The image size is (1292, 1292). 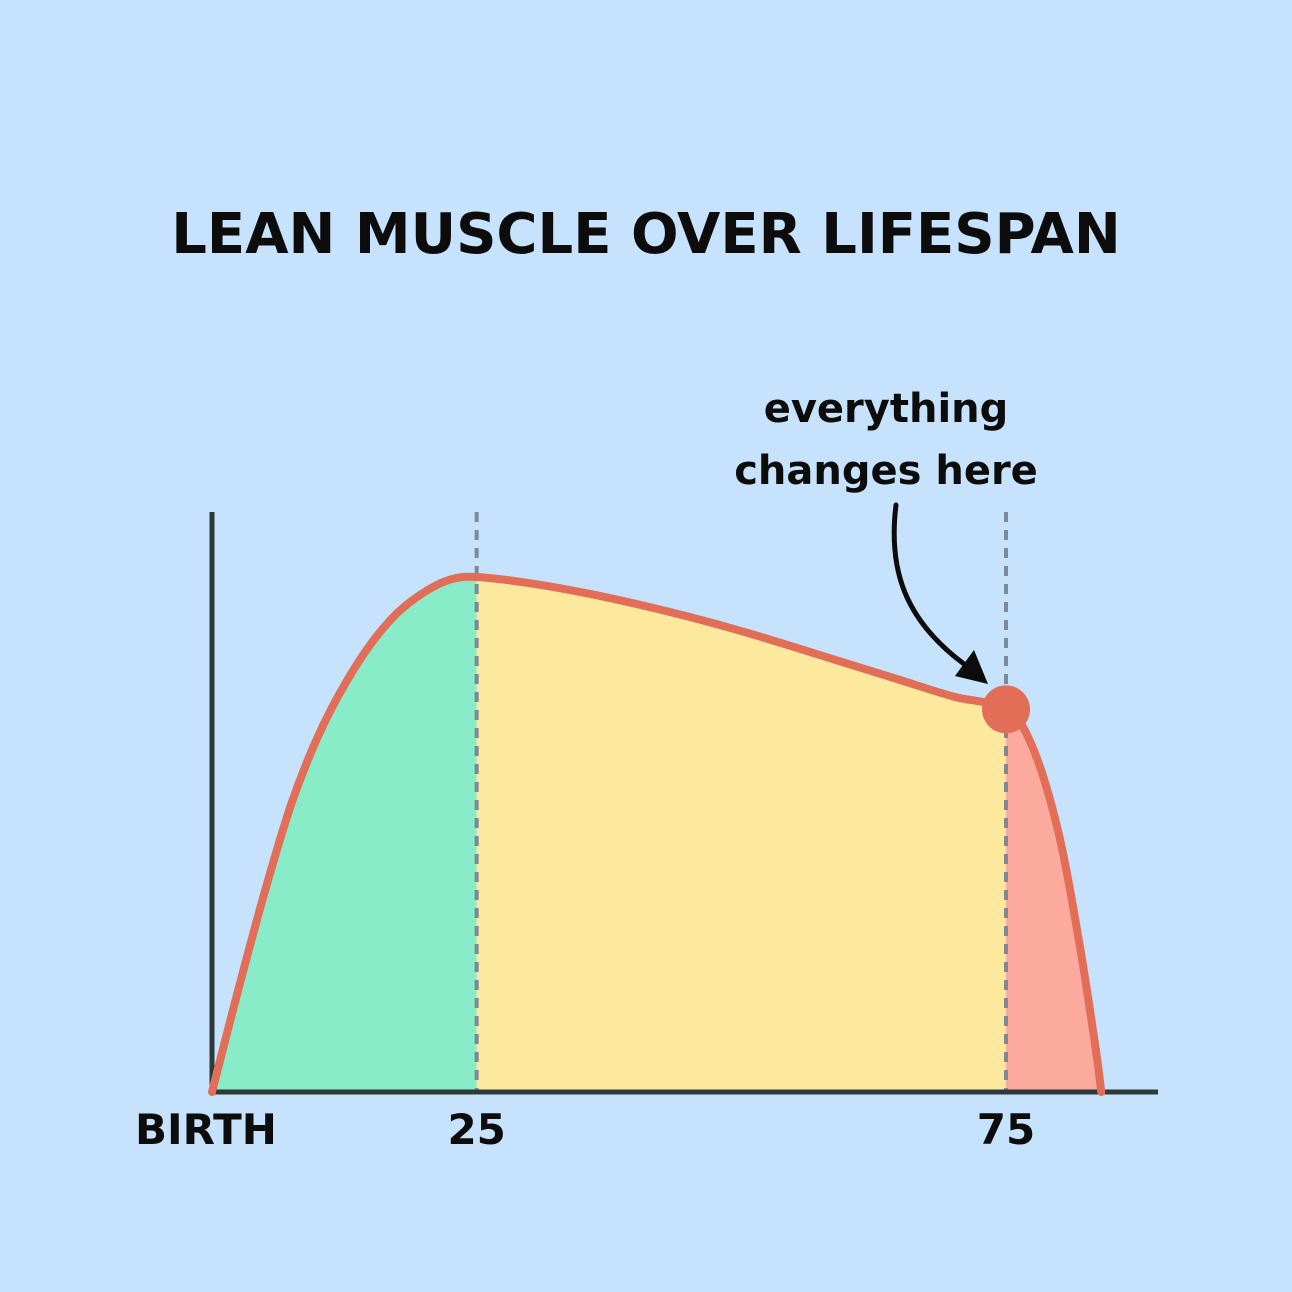 What do you see at coordinates (476, 1129) in the screenshot?
I see `x-tick-label: 25` at bounding box center [476, 1129].